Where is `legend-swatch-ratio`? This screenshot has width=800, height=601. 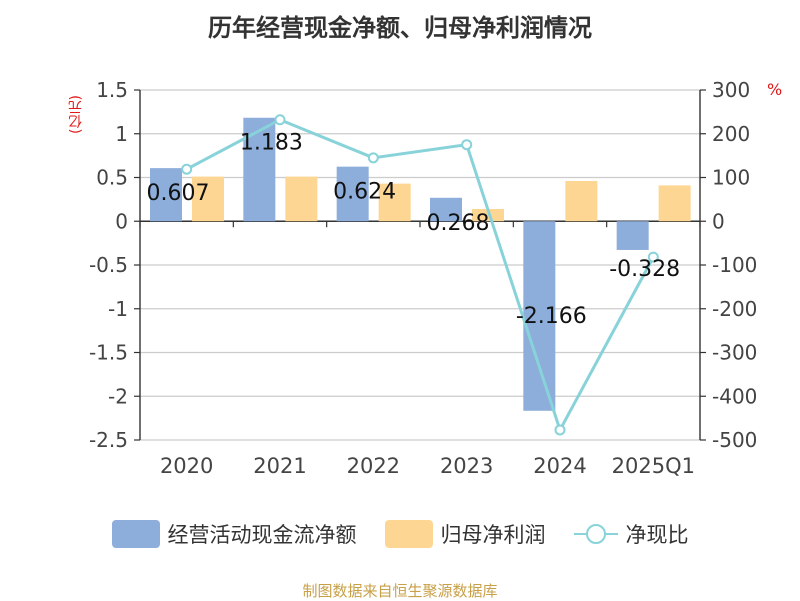 legend-swatch-ratio is located at coordinates (595, 534).